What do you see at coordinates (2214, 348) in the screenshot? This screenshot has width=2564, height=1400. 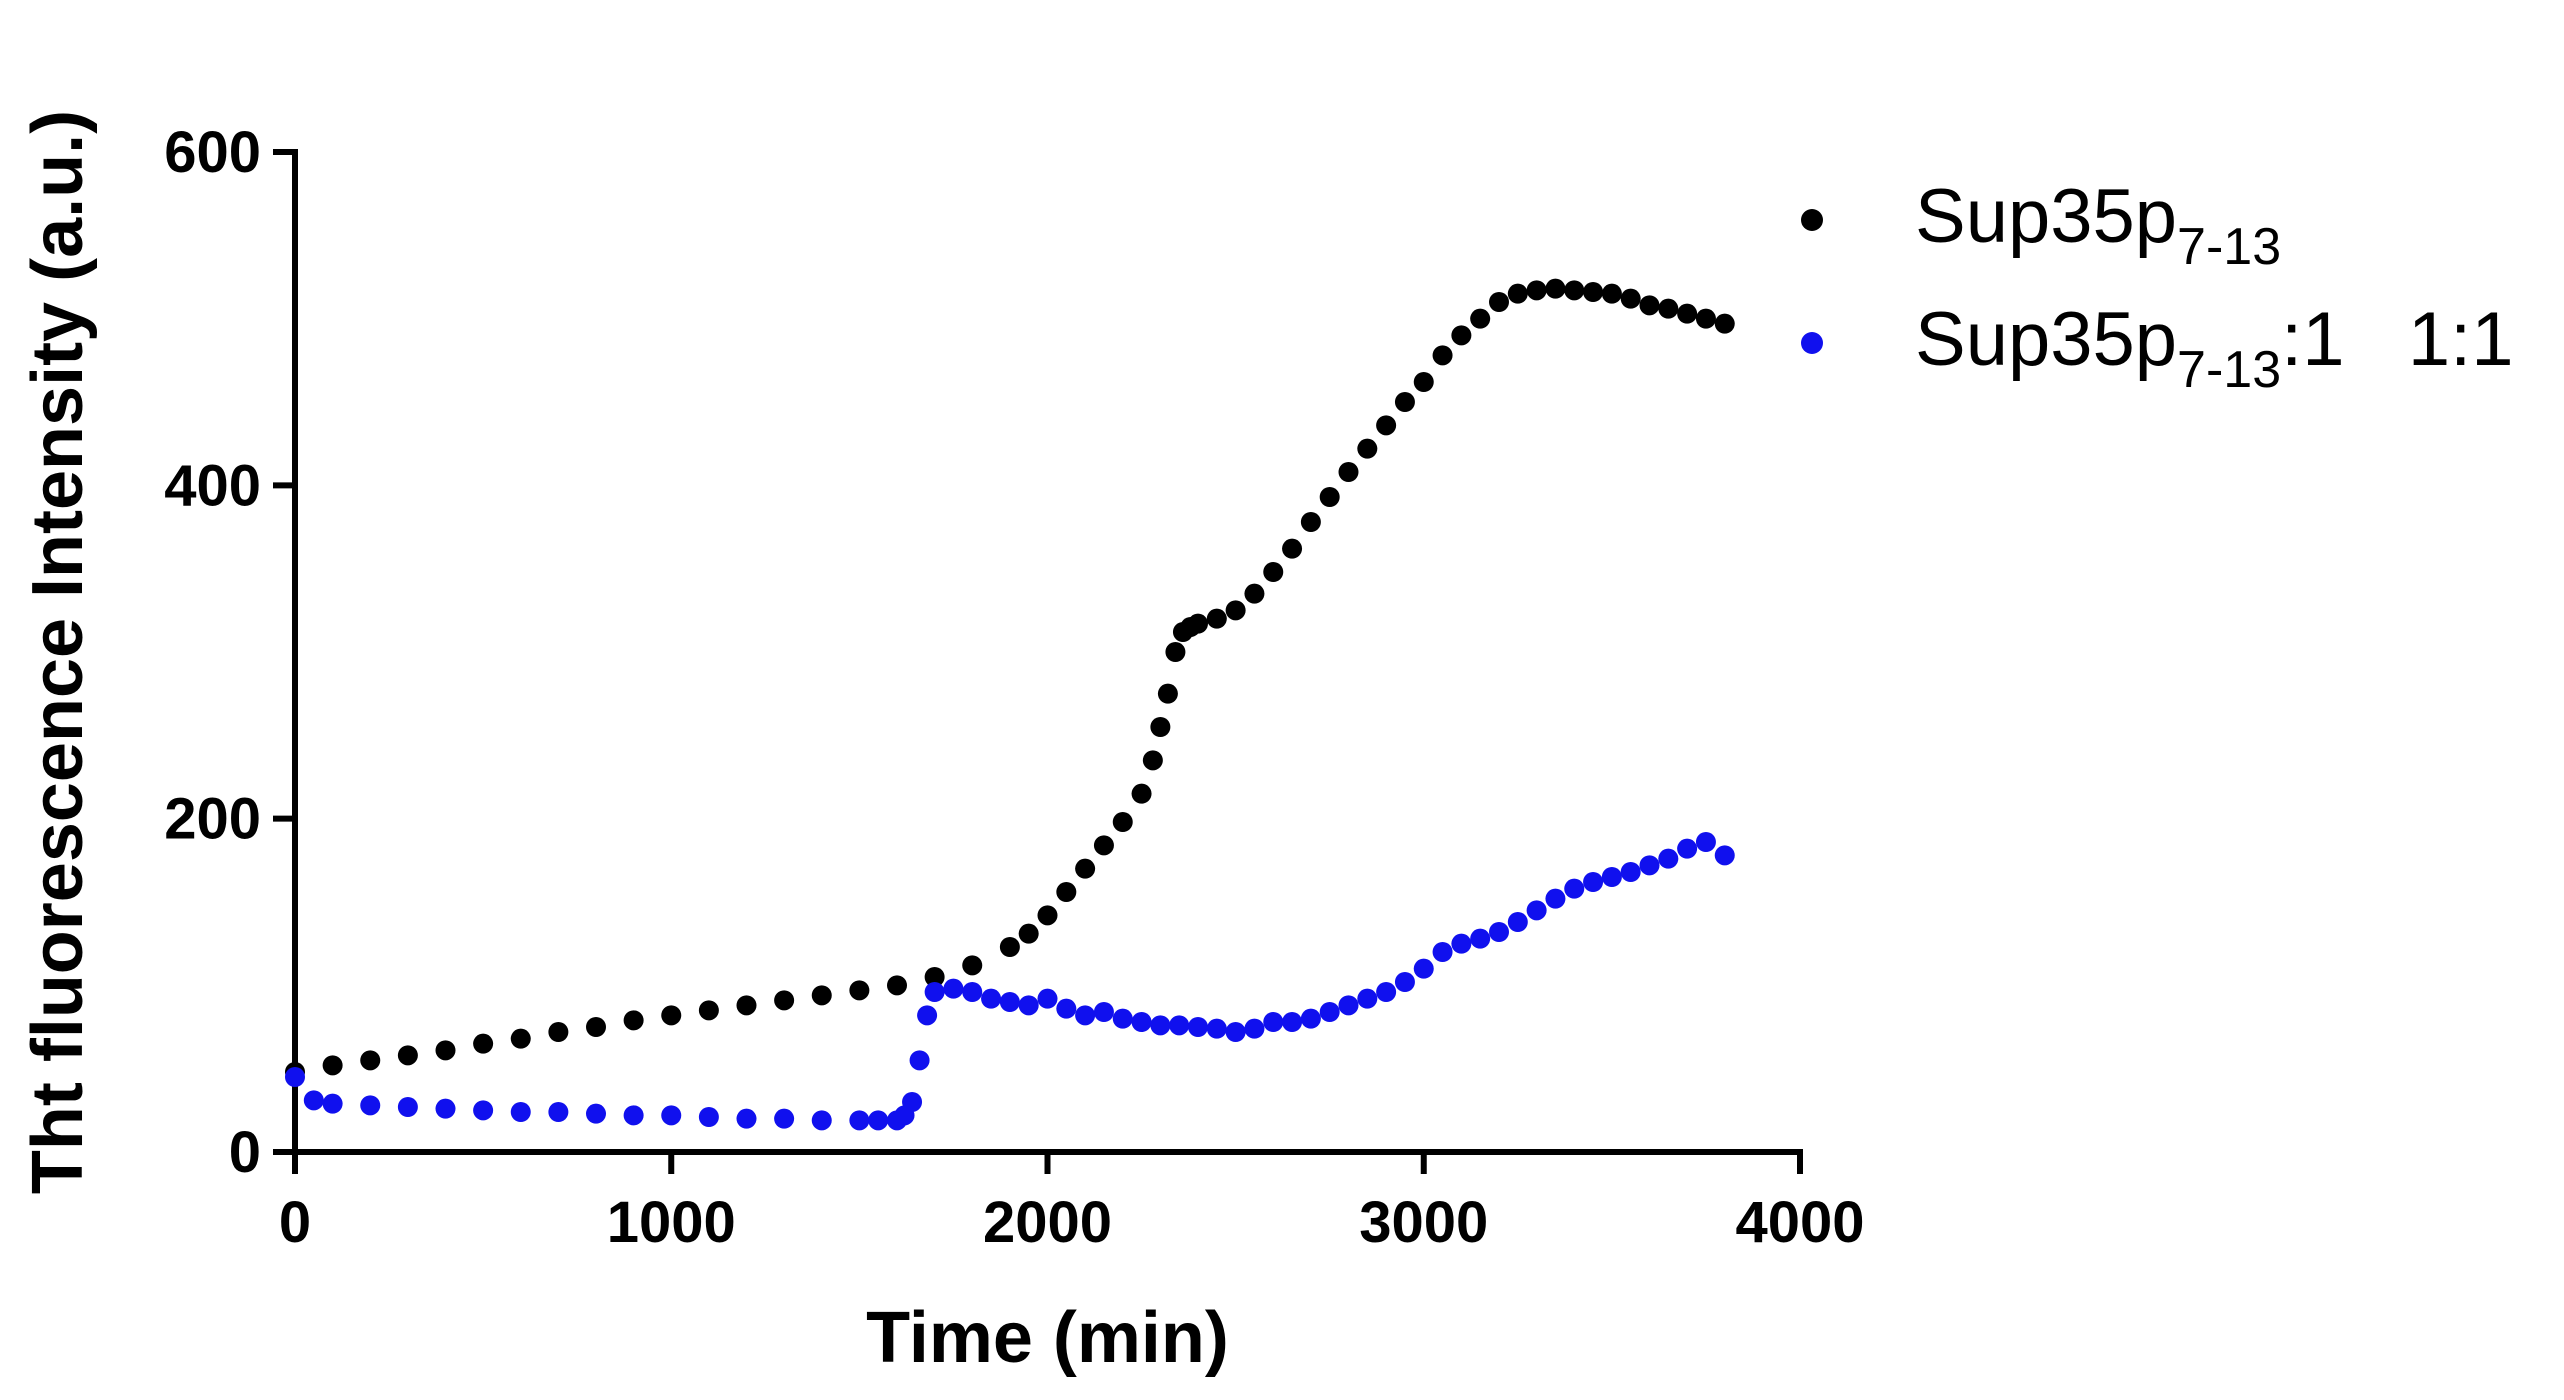 I see `legend-label-series-2: Sup35p7-13:1 1:1` at bounding box center [2214, 348].